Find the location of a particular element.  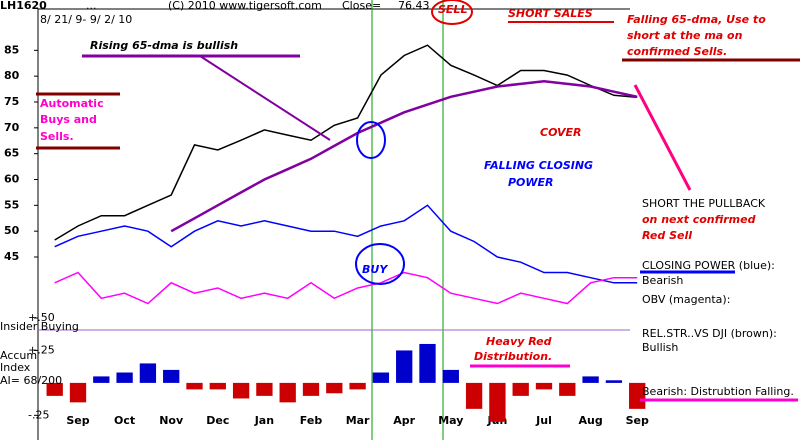

note: SHORT THE PULLBACK is located at coordinates (704, 203).